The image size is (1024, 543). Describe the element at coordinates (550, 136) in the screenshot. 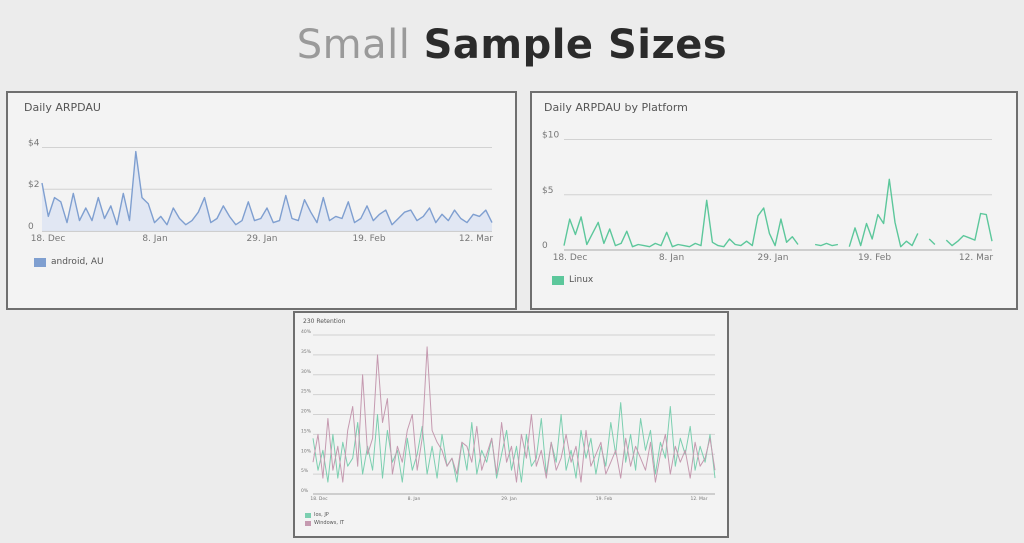

I see `y-tick-label: $10` at that location.